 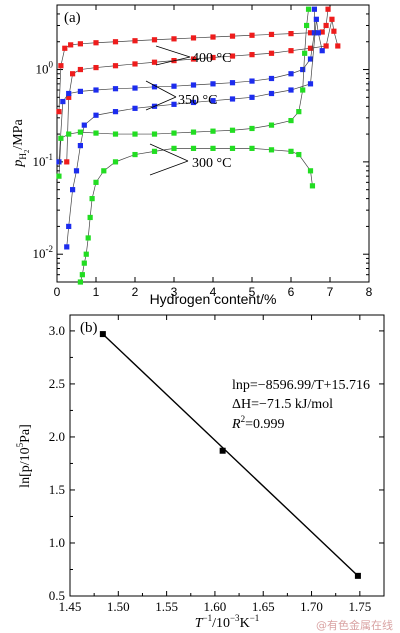 I want to click on annotation-leader-400b, so click(x=173, y=61).